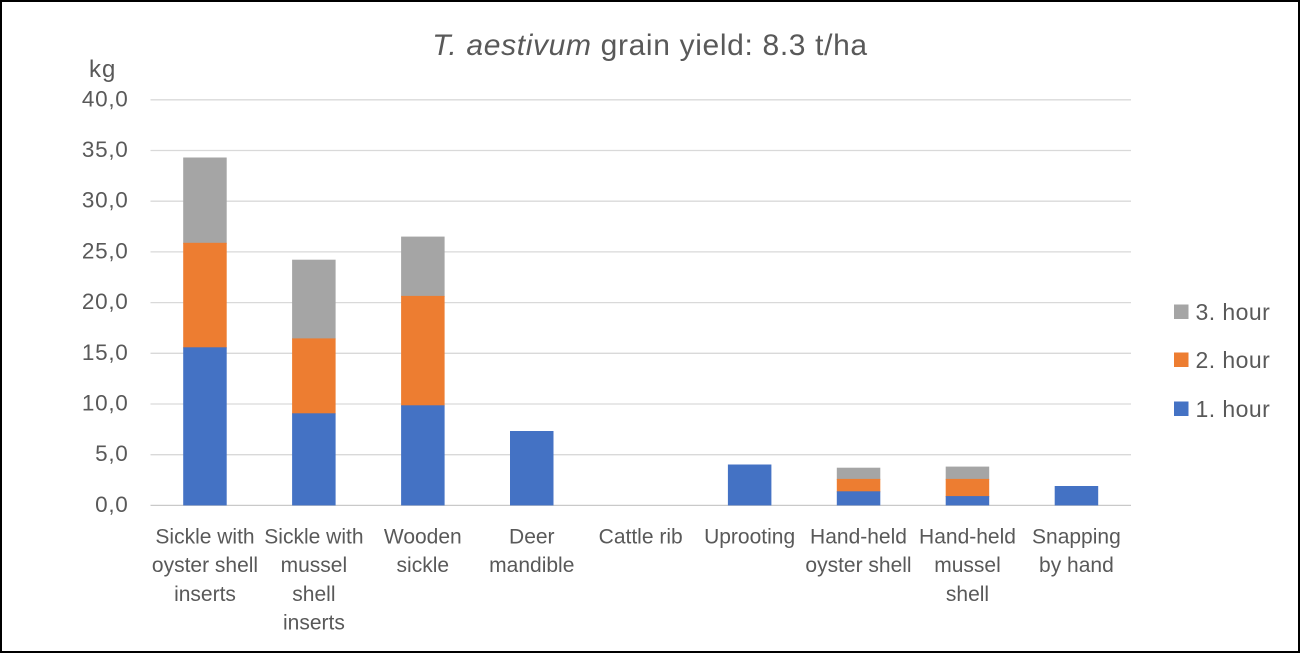  I want to click on svg-text: 40,0, so click(105, 98).